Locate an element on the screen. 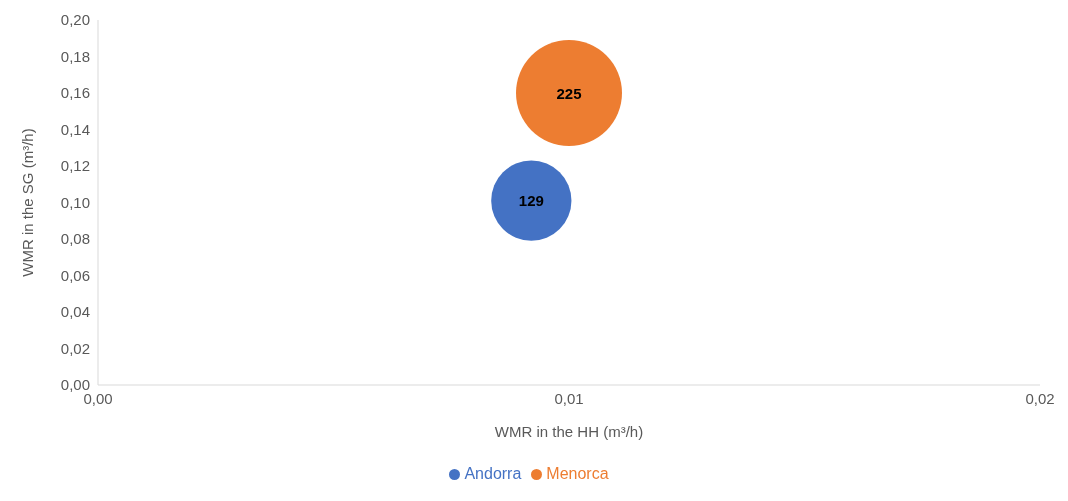  y-tick-label: 0,16 is located at coordinates (75, 93).